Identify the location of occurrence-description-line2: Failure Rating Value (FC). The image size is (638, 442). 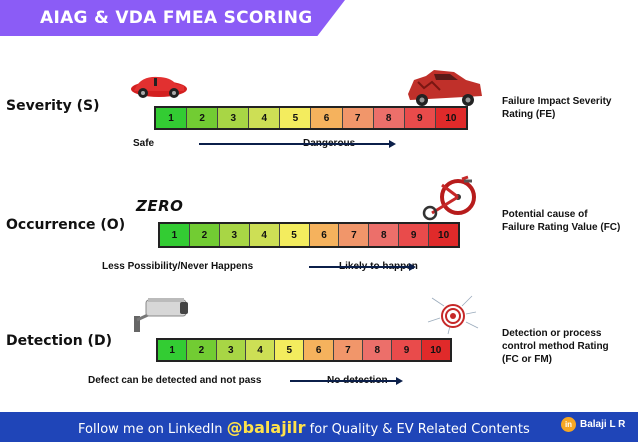
(561, 227).